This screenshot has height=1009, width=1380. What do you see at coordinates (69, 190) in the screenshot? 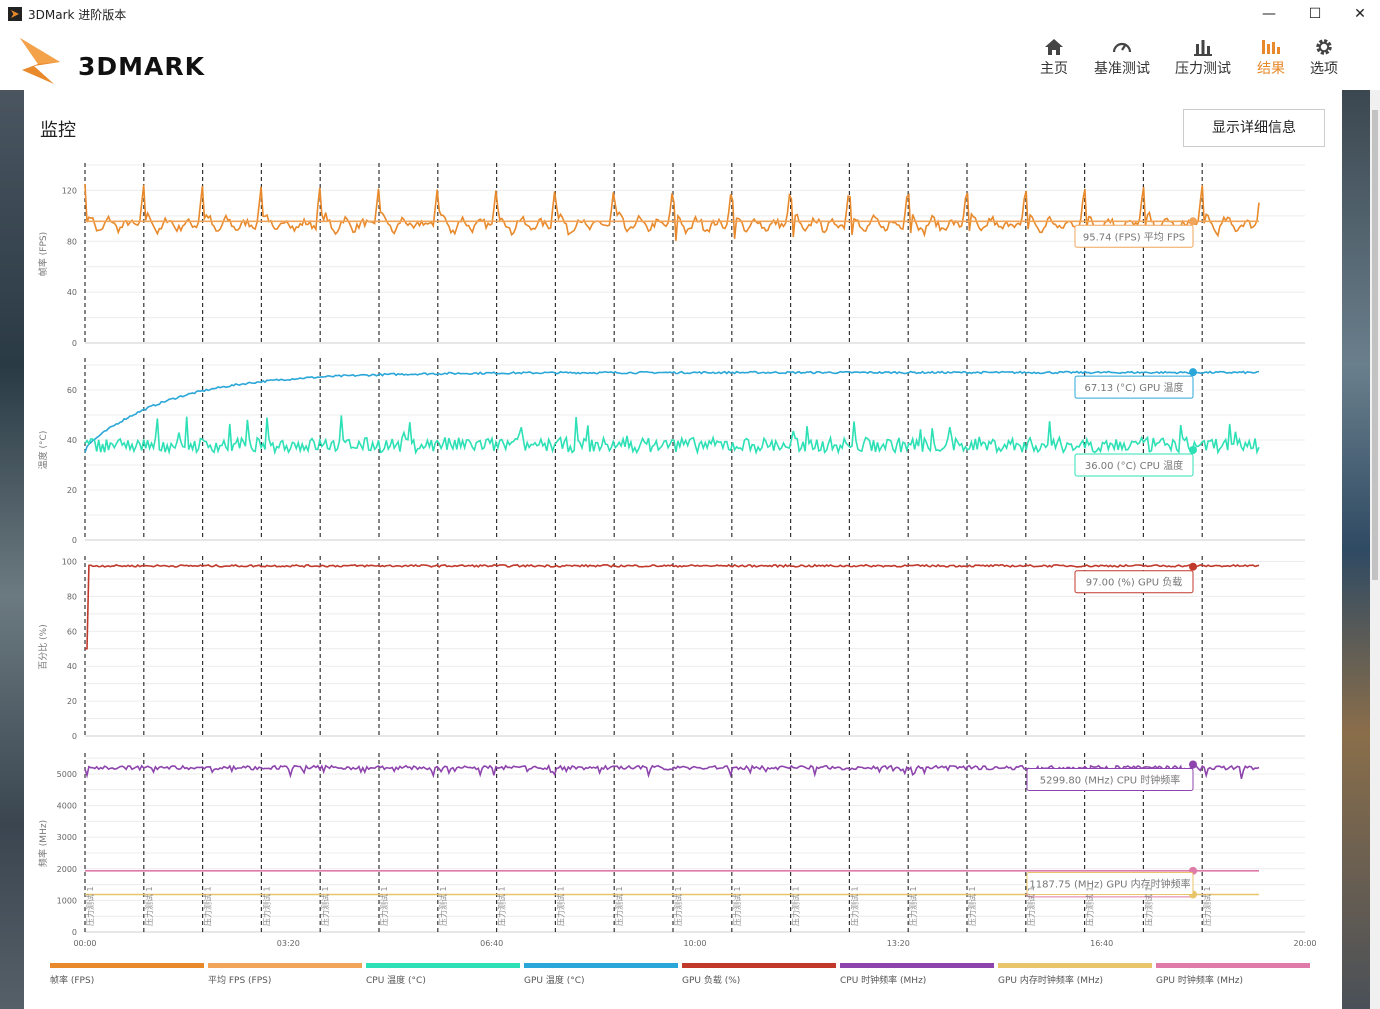
I see `y-tick-label: 120` at bounding box center [69, 190].